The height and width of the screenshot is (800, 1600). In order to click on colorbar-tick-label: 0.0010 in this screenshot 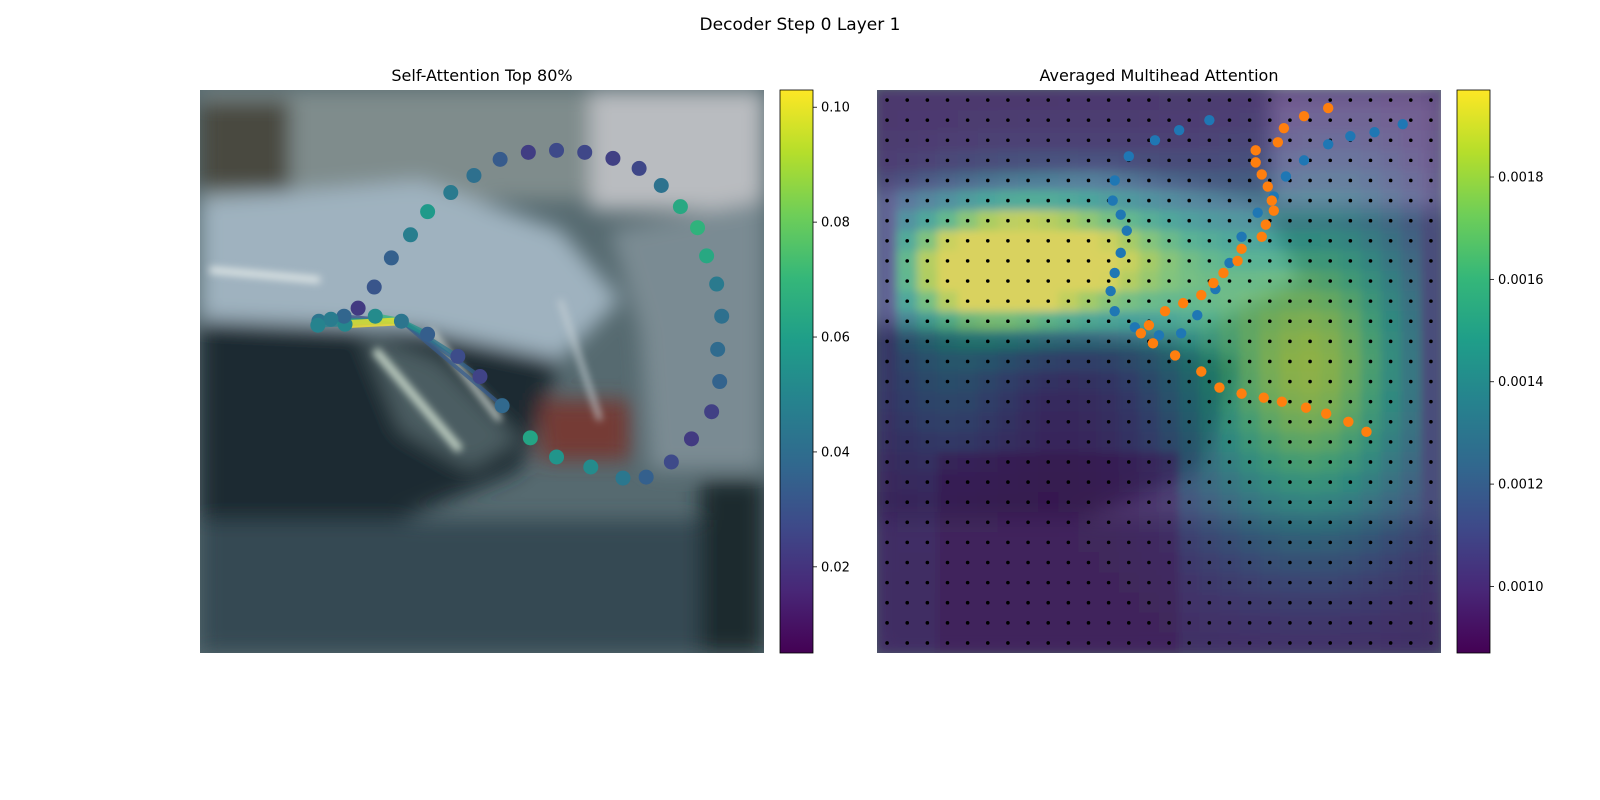, I will do `click(1521, 587)`.